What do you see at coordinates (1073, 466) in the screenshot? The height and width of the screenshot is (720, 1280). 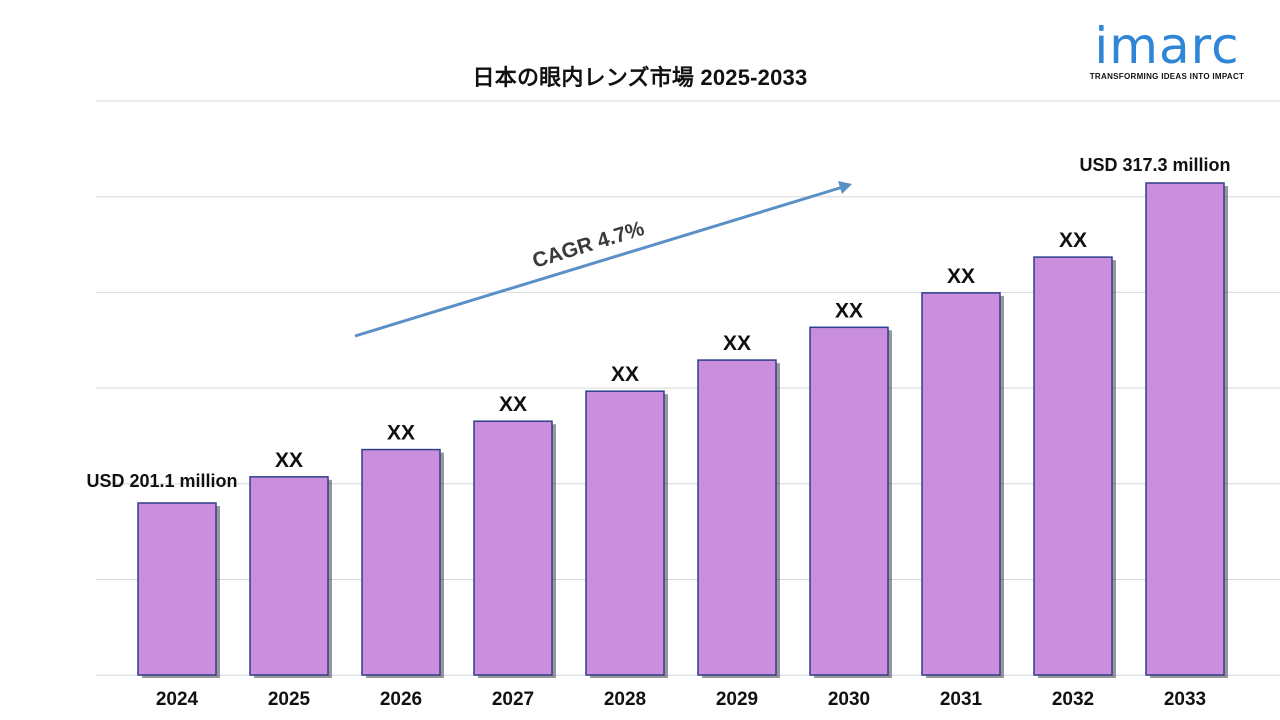 I see `bar-2032` at bounding box center [1073, 466].